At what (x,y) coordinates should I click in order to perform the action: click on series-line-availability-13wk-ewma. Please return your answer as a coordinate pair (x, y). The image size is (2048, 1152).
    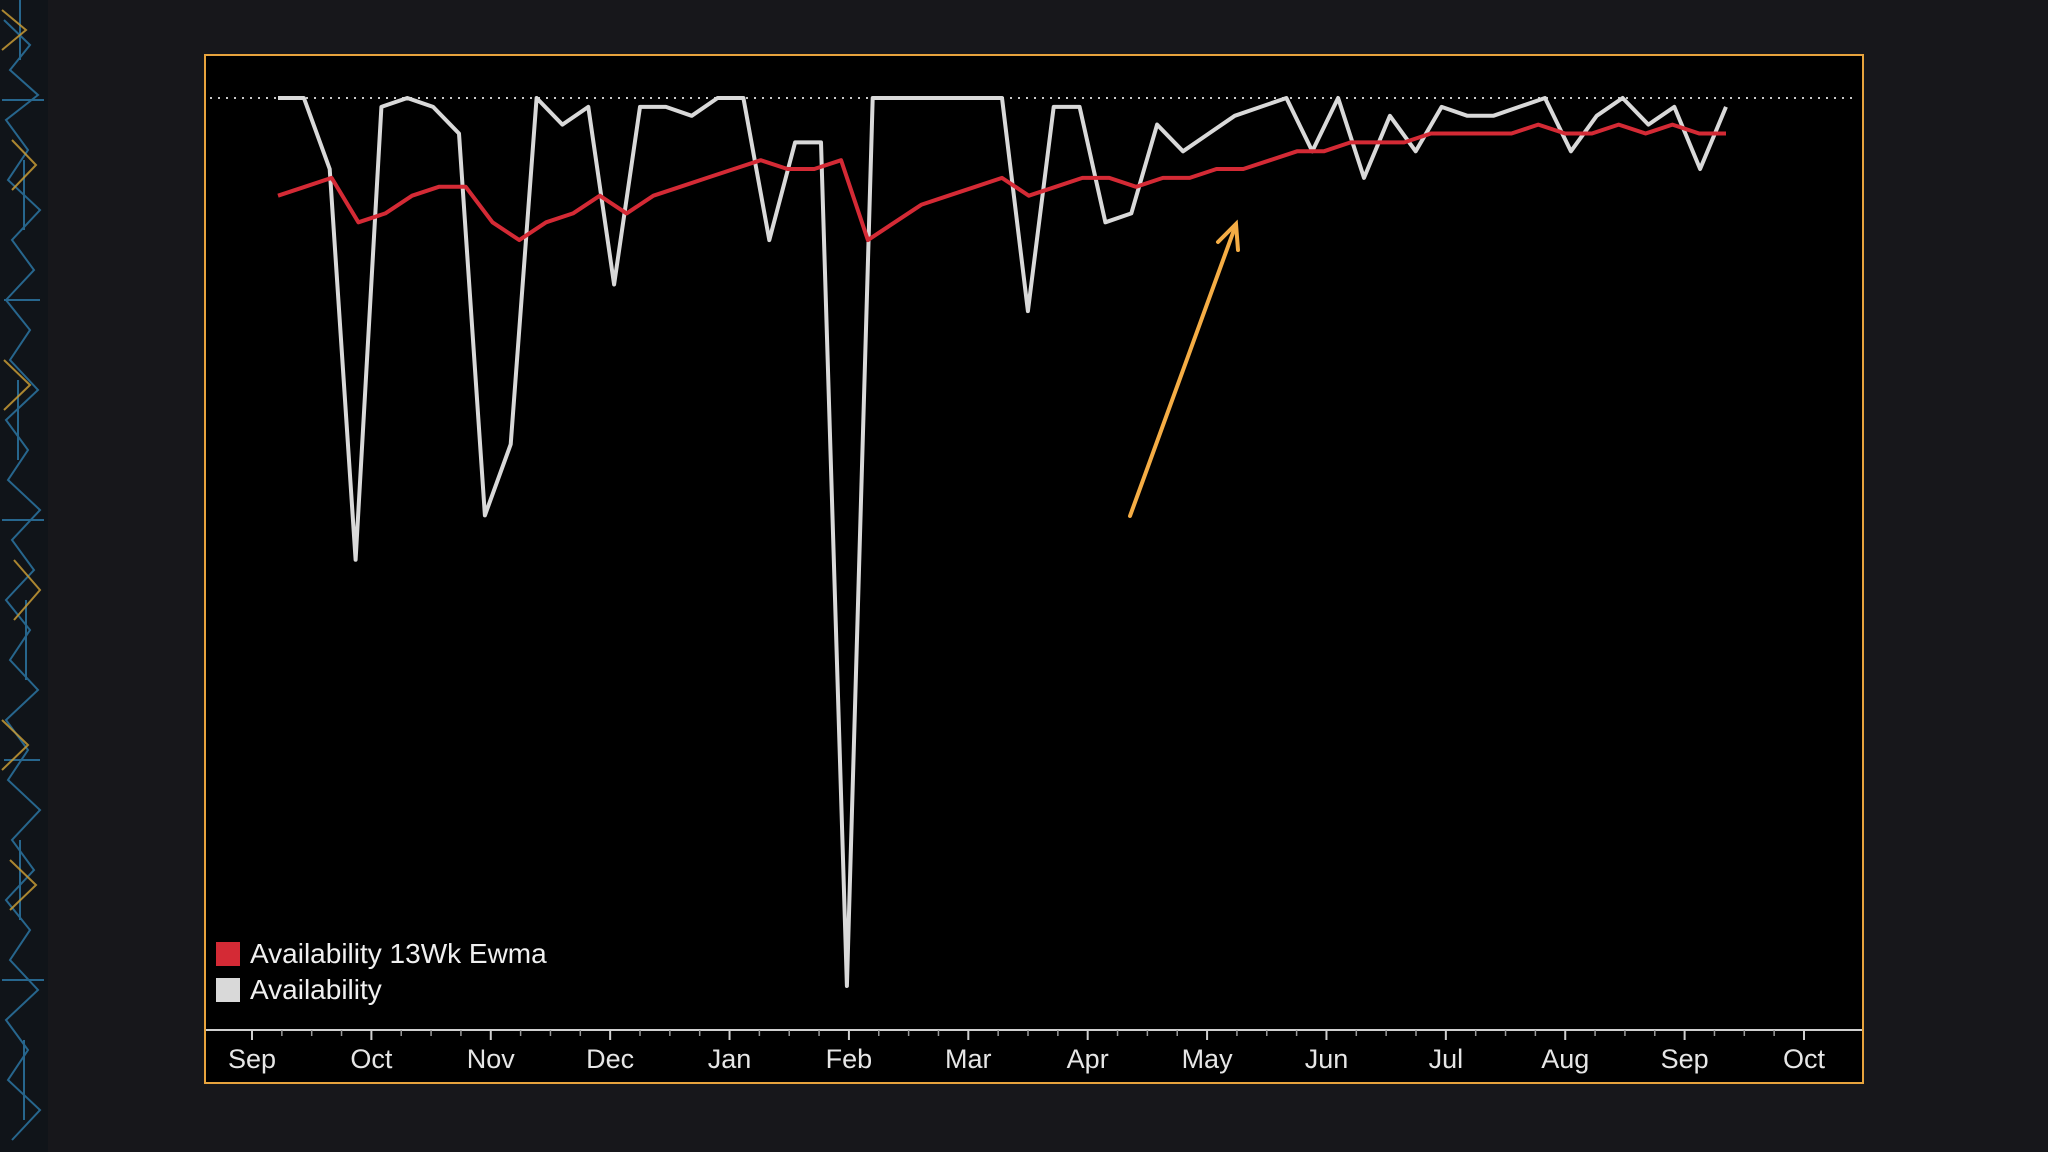
    Looking at the image, I should click on (1001, 182).